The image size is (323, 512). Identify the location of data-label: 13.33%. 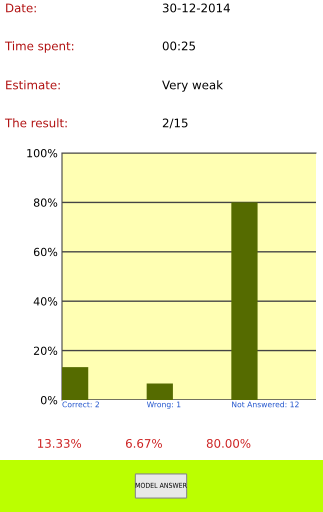
(60, 443).